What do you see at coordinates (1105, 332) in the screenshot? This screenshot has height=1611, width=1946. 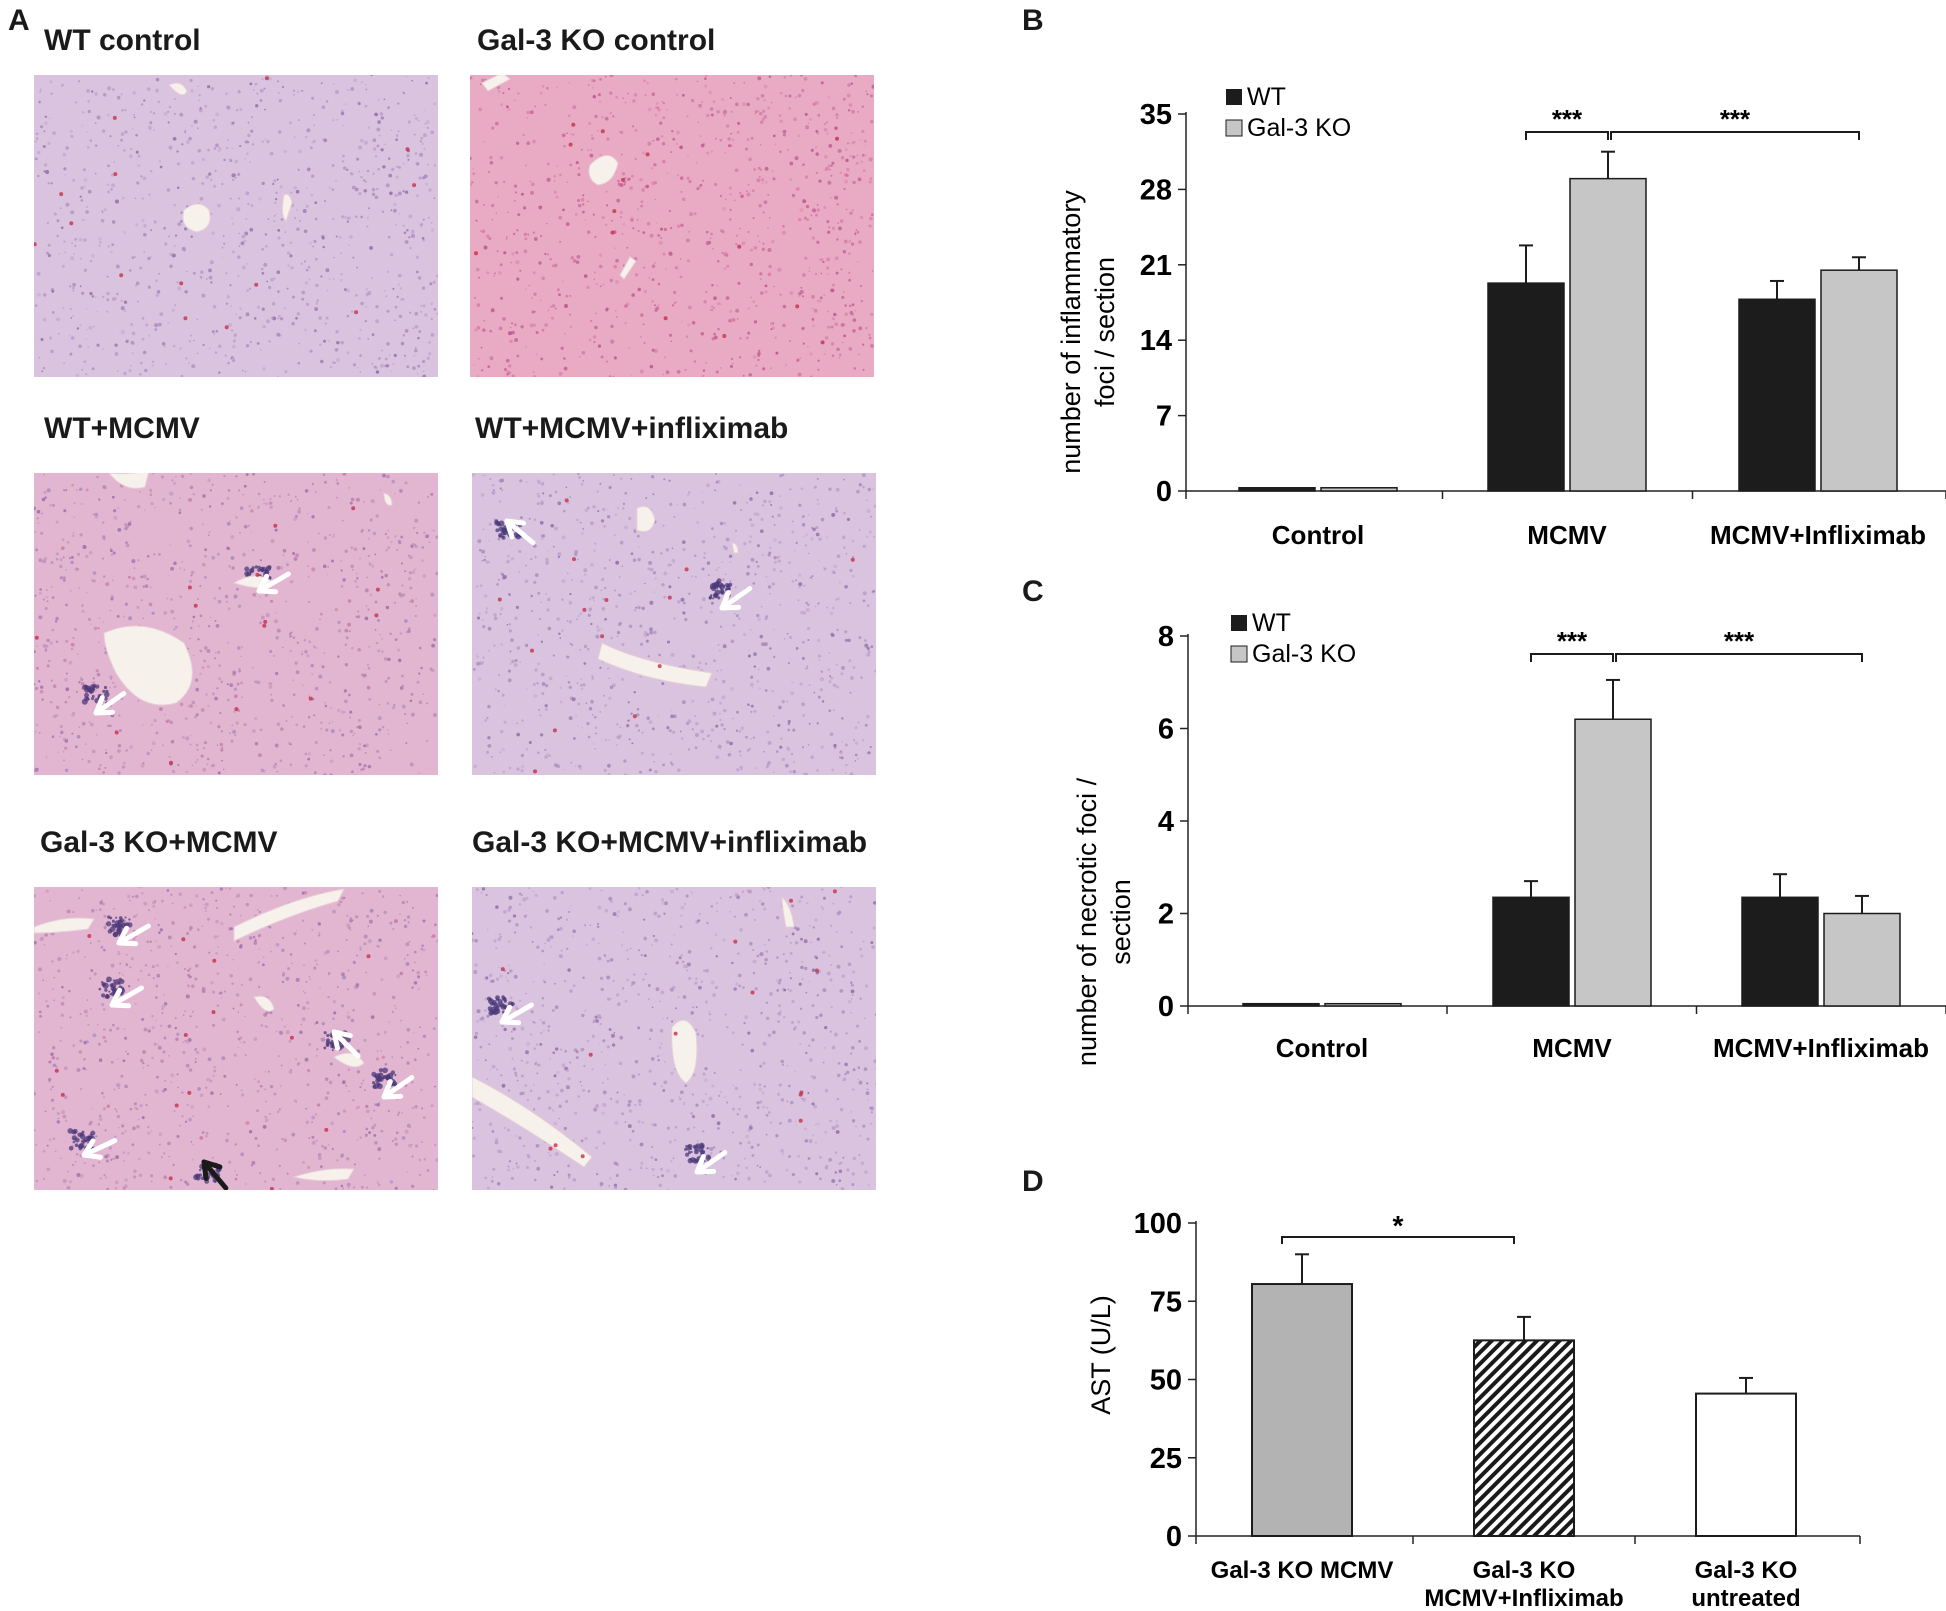 I see `chart-b-ylabel-line-2: foci / section` at bounding box center [1105, 332].